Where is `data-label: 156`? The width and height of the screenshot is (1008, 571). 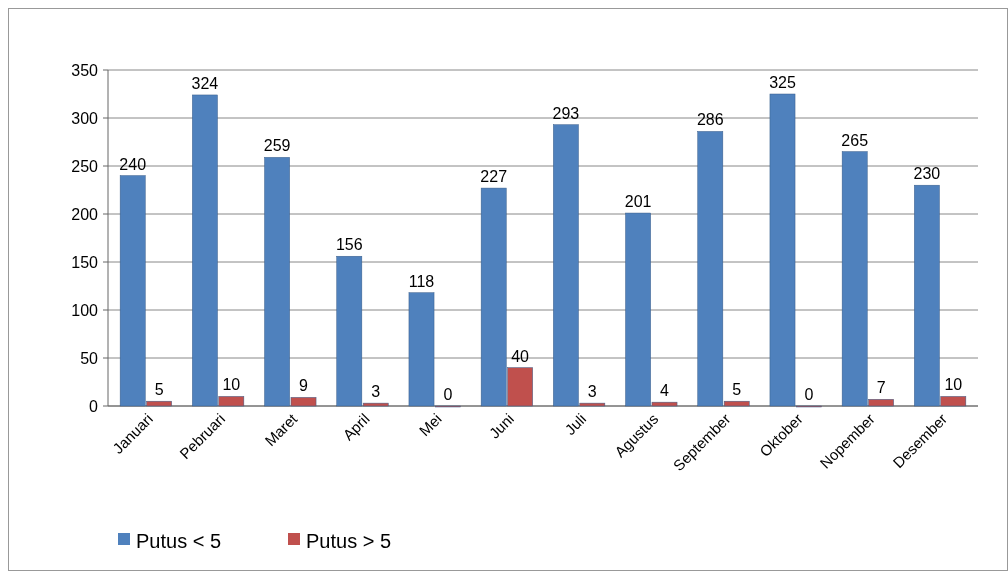 data-label: 156 is located at coordinates (349, 245).